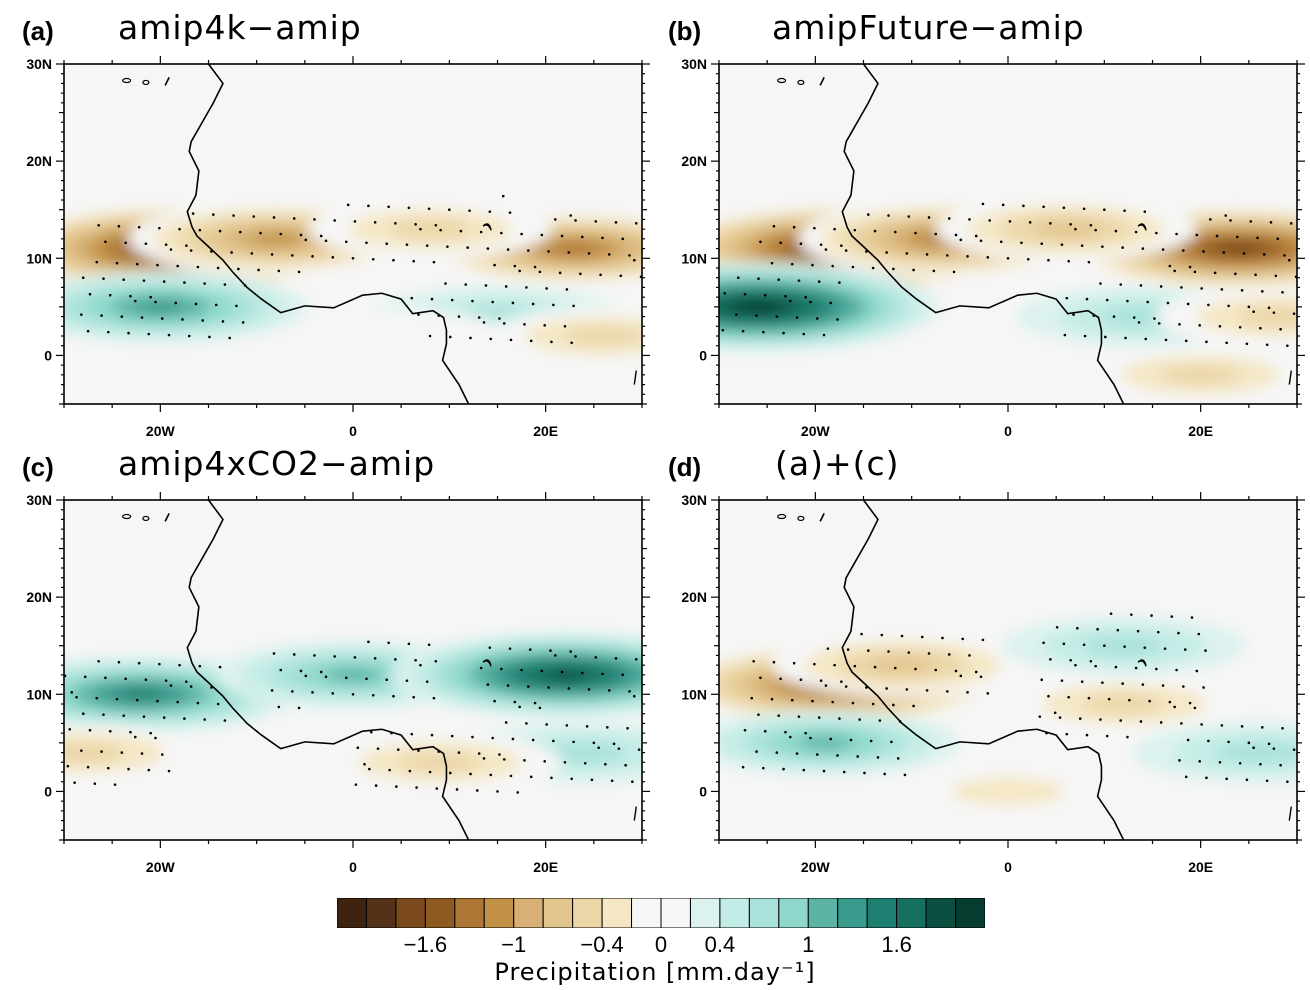  I want to click on x-tick-label: 0, so click(1008, 431).